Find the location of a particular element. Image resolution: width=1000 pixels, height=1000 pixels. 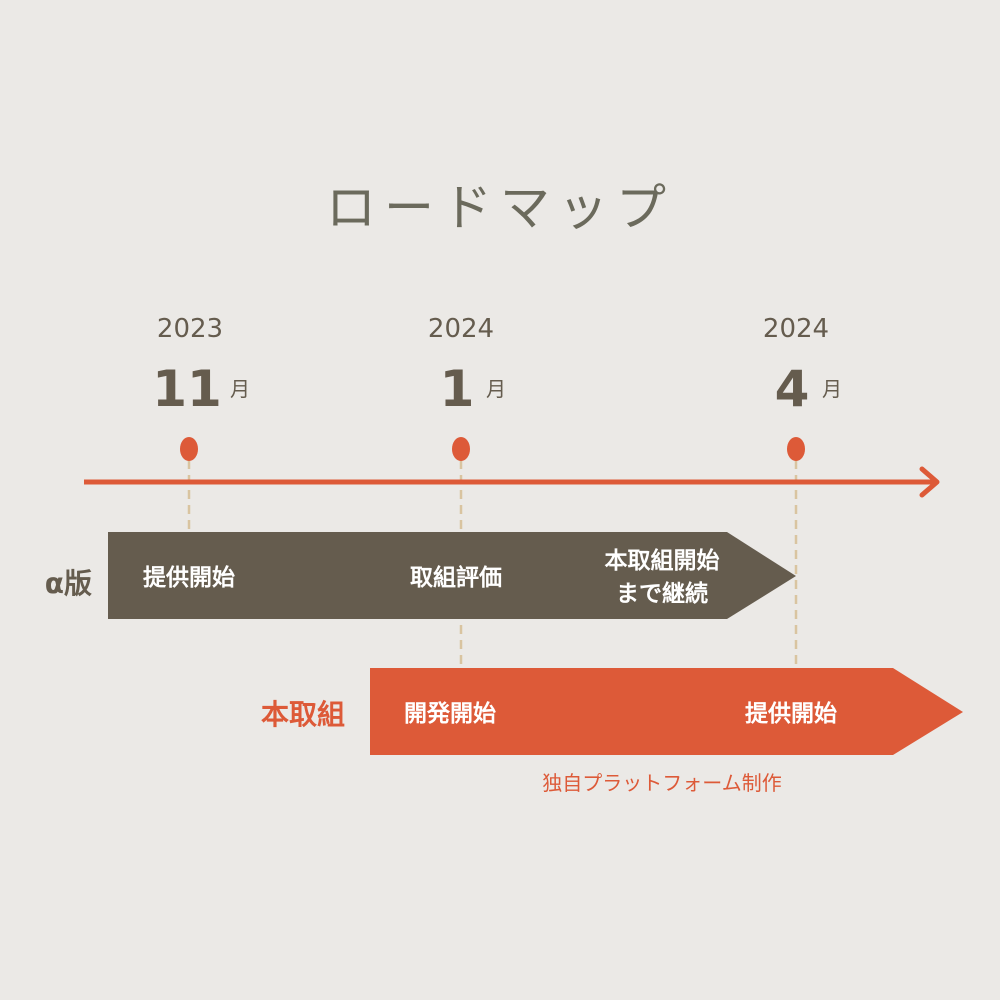

alpha-label: α版 is located at coordinates (68, 583).